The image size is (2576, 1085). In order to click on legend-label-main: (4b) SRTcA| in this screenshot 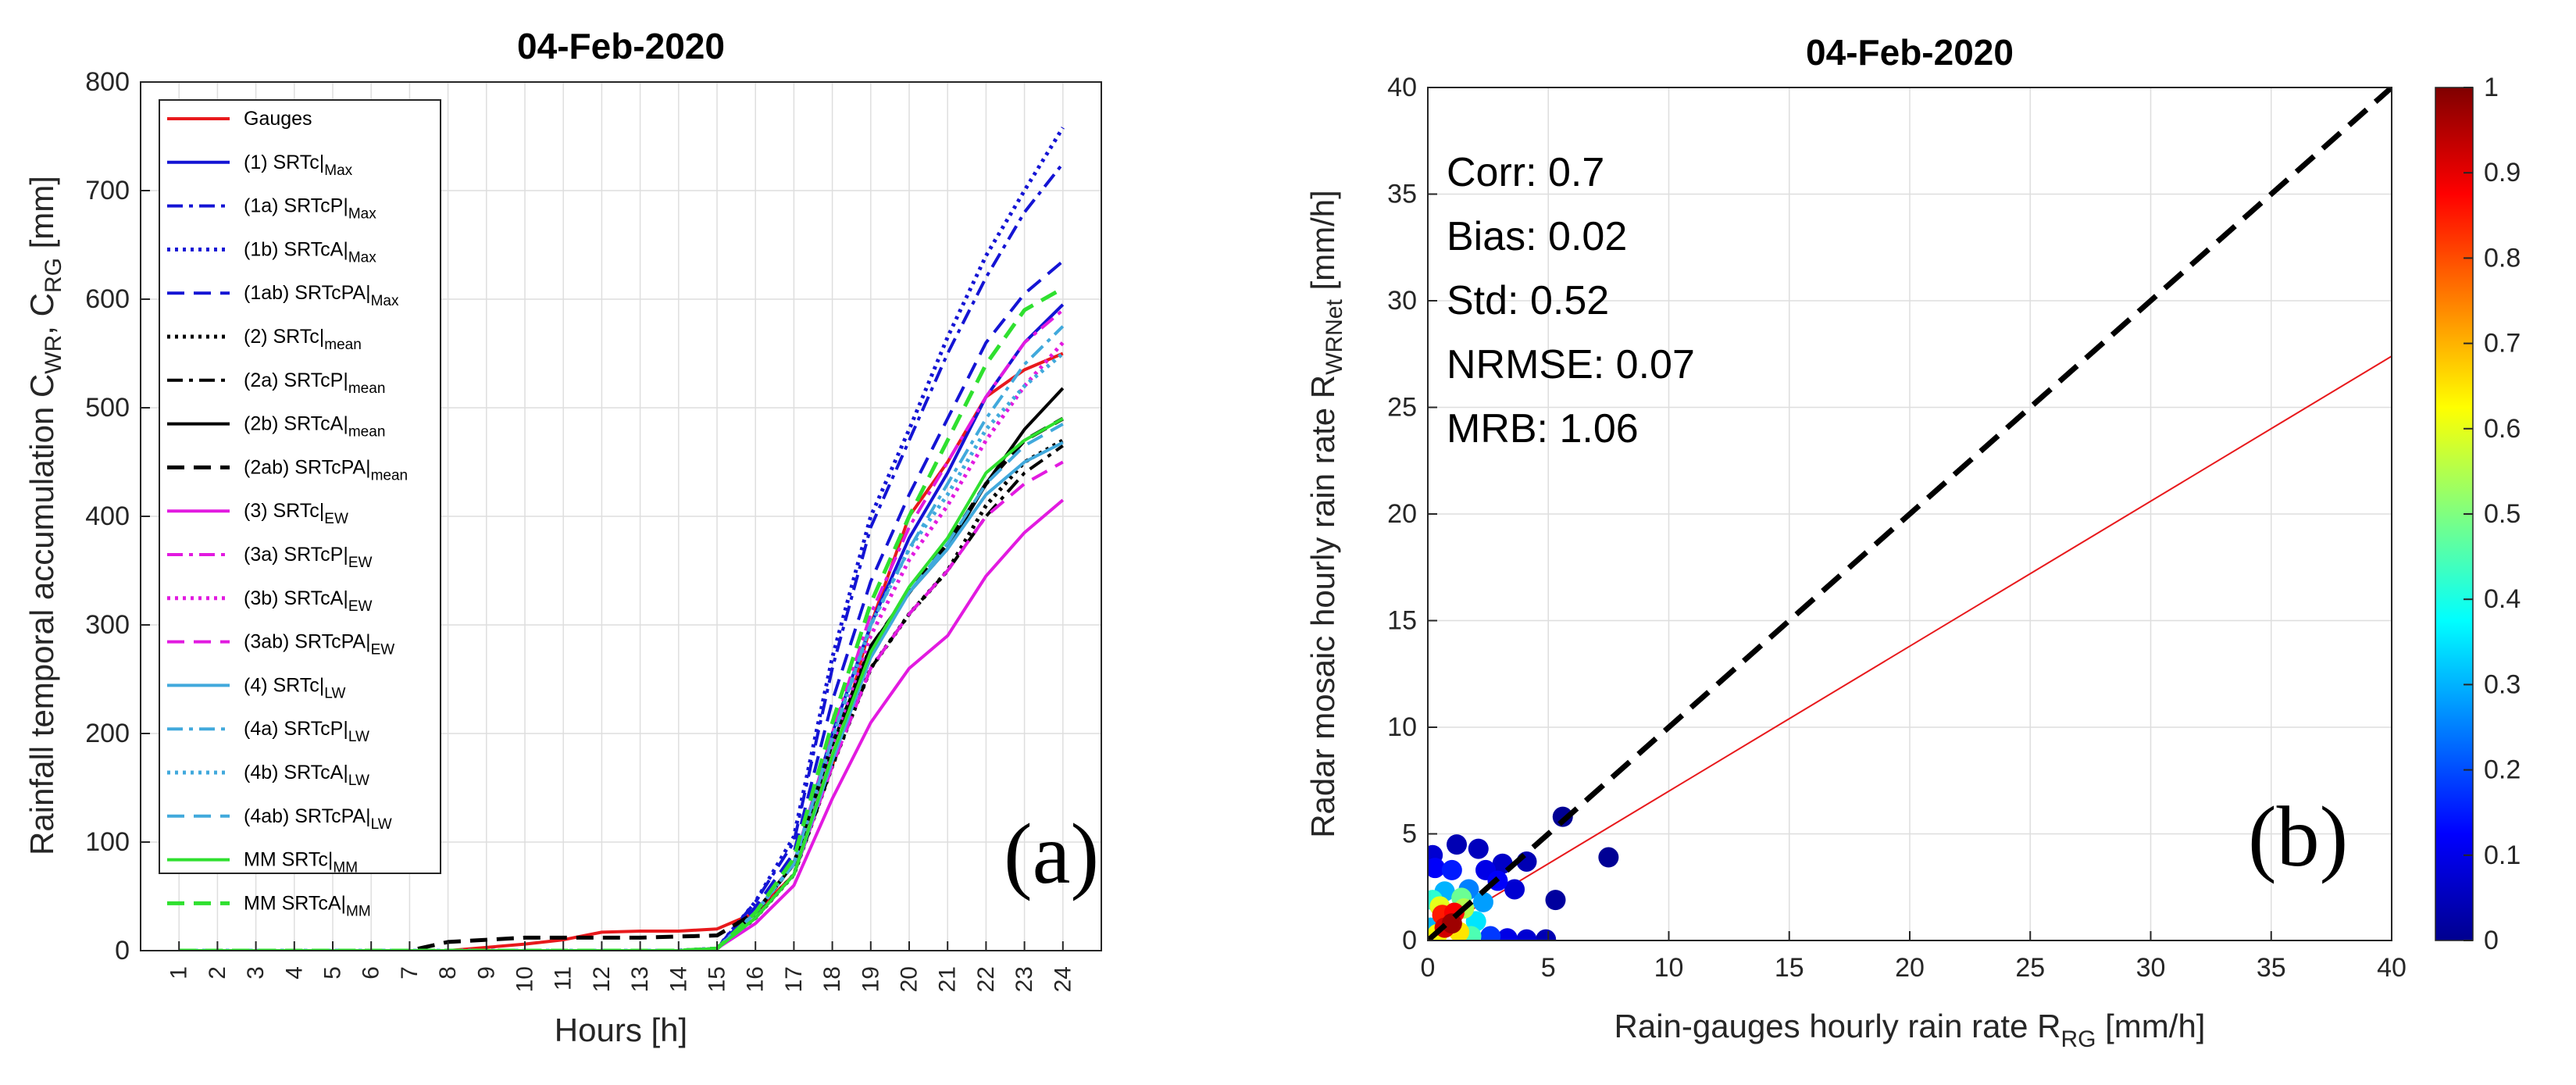, I will do `click(296, 772)`.